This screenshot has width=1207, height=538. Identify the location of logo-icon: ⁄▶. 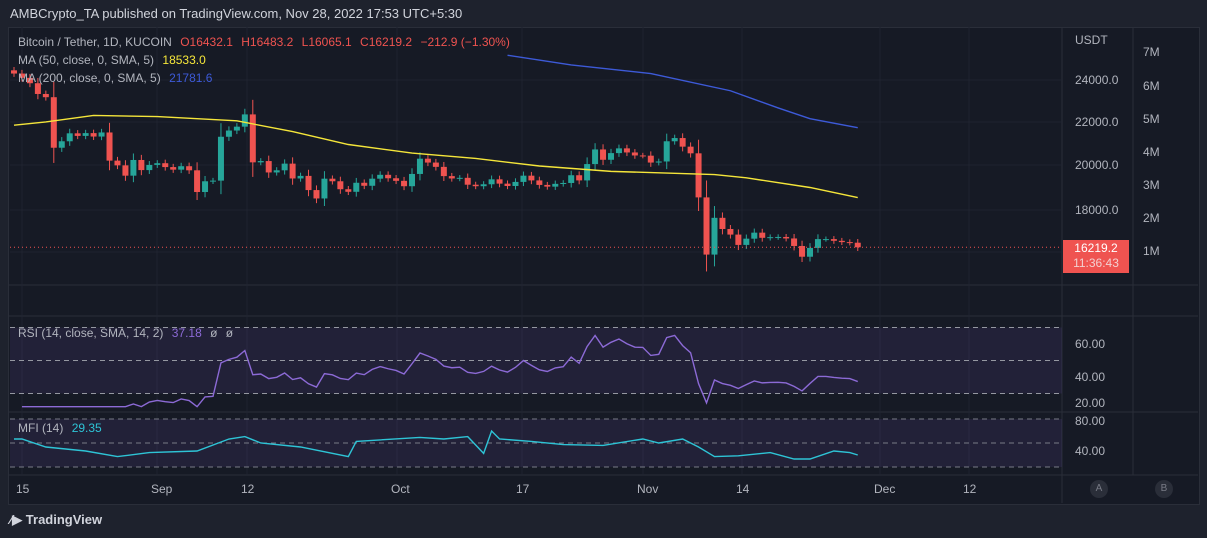
(18, 519).